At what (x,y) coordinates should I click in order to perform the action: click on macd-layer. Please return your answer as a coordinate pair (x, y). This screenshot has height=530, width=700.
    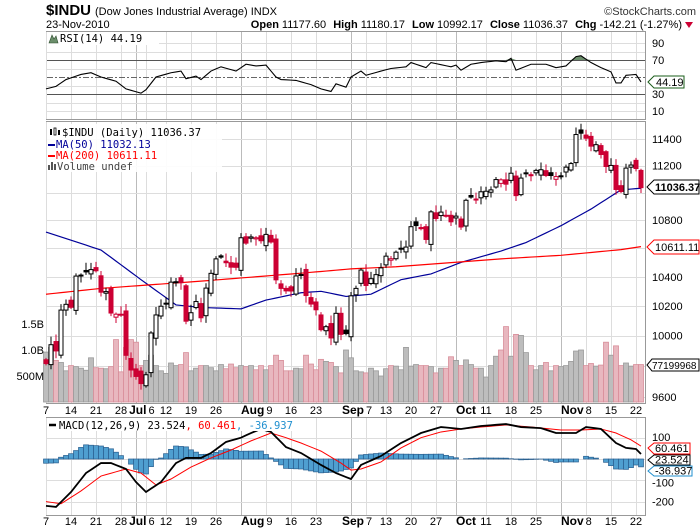
    Looking at the image, I should click on (343, 465).